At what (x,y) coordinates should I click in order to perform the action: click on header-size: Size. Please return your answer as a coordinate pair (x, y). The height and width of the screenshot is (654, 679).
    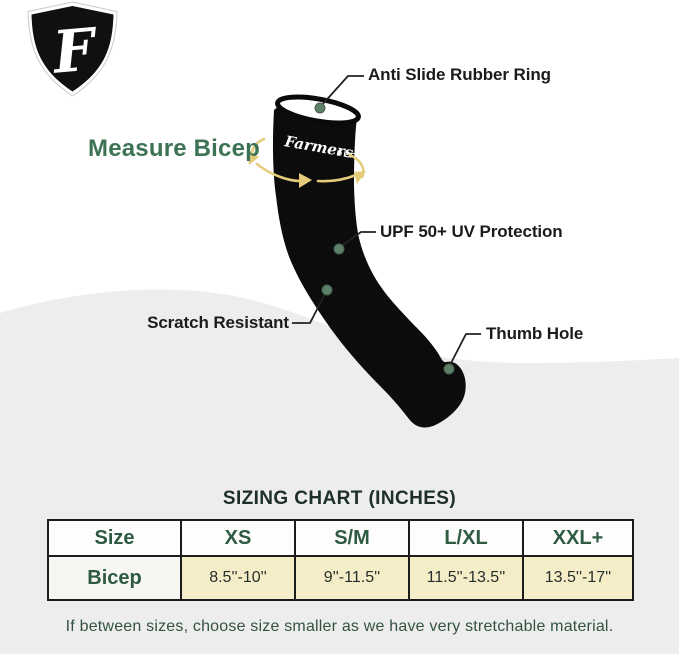
    Looking at the image, I should click on (114, 538).